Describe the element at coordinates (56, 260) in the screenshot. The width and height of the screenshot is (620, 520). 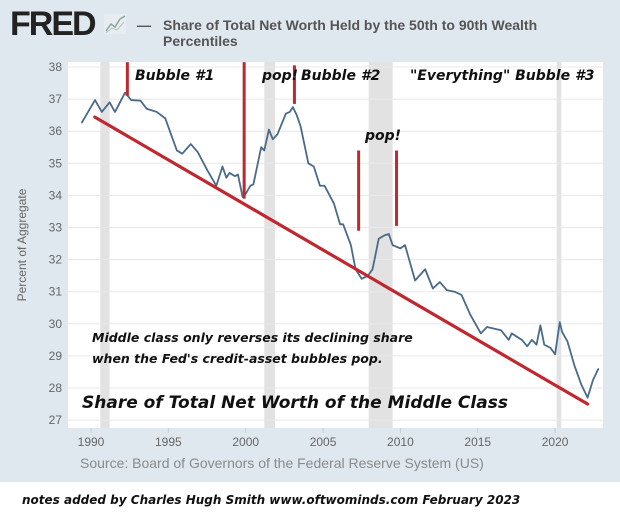
I see `y-tick-label: 32` at that location.